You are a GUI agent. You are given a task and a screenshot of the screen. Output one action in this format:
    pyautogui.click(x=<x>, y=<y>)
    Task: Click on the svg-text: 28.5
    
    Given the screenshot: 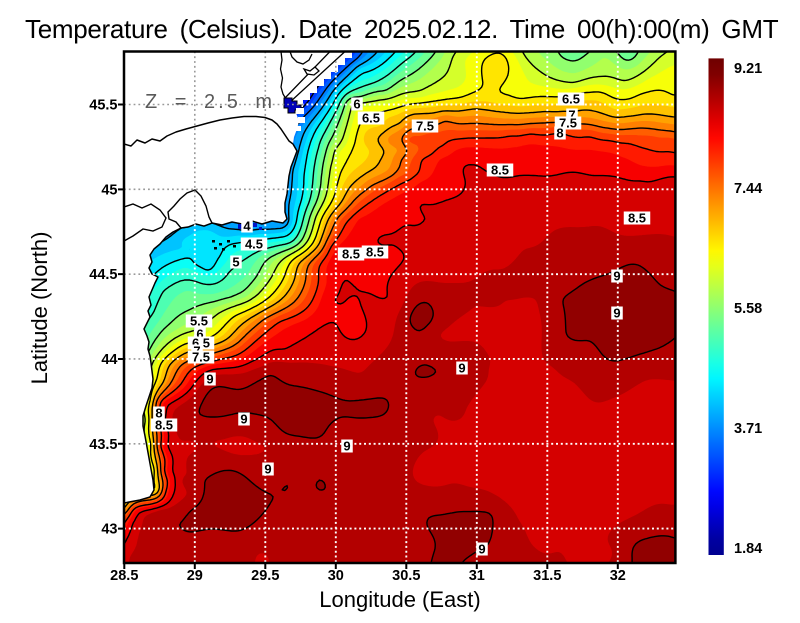 What is the action you would take?
    pyautogui.click(x=124, y=576)
    